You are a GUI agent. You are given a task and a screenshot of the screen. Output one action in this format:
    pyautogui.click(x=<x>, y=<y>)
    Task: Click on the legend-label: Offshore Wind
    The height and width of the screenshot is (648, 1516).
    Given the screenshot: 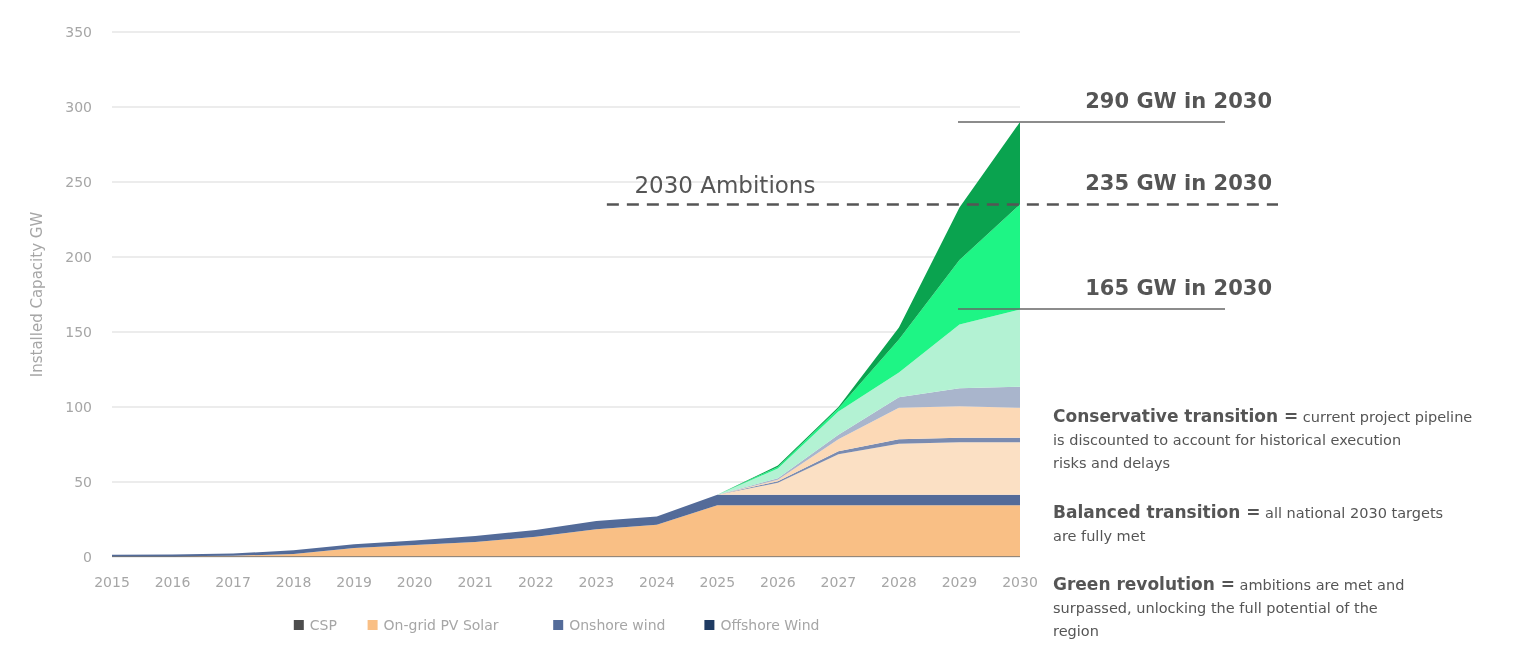 What is the action you would take?
    pyautogui.click(x=770, y=625)
    